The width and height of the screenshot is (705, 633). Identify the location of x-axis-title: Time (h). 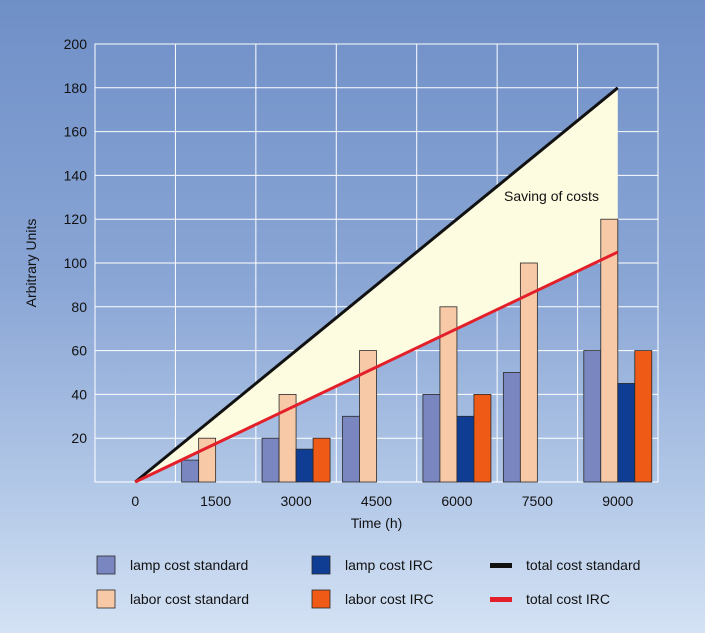
(377, 523).